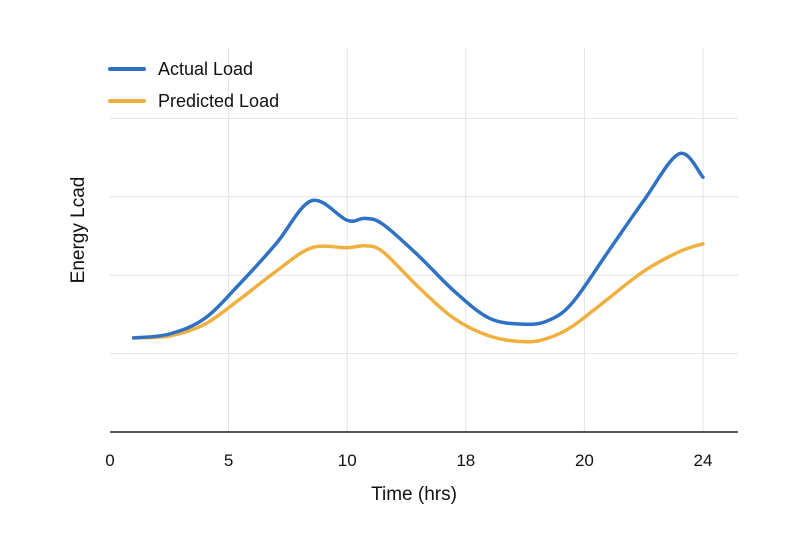 The height and width of the screenshot is (537, 806). I want to click on legend: Actual Load Predicted Load, so click(193, 85).